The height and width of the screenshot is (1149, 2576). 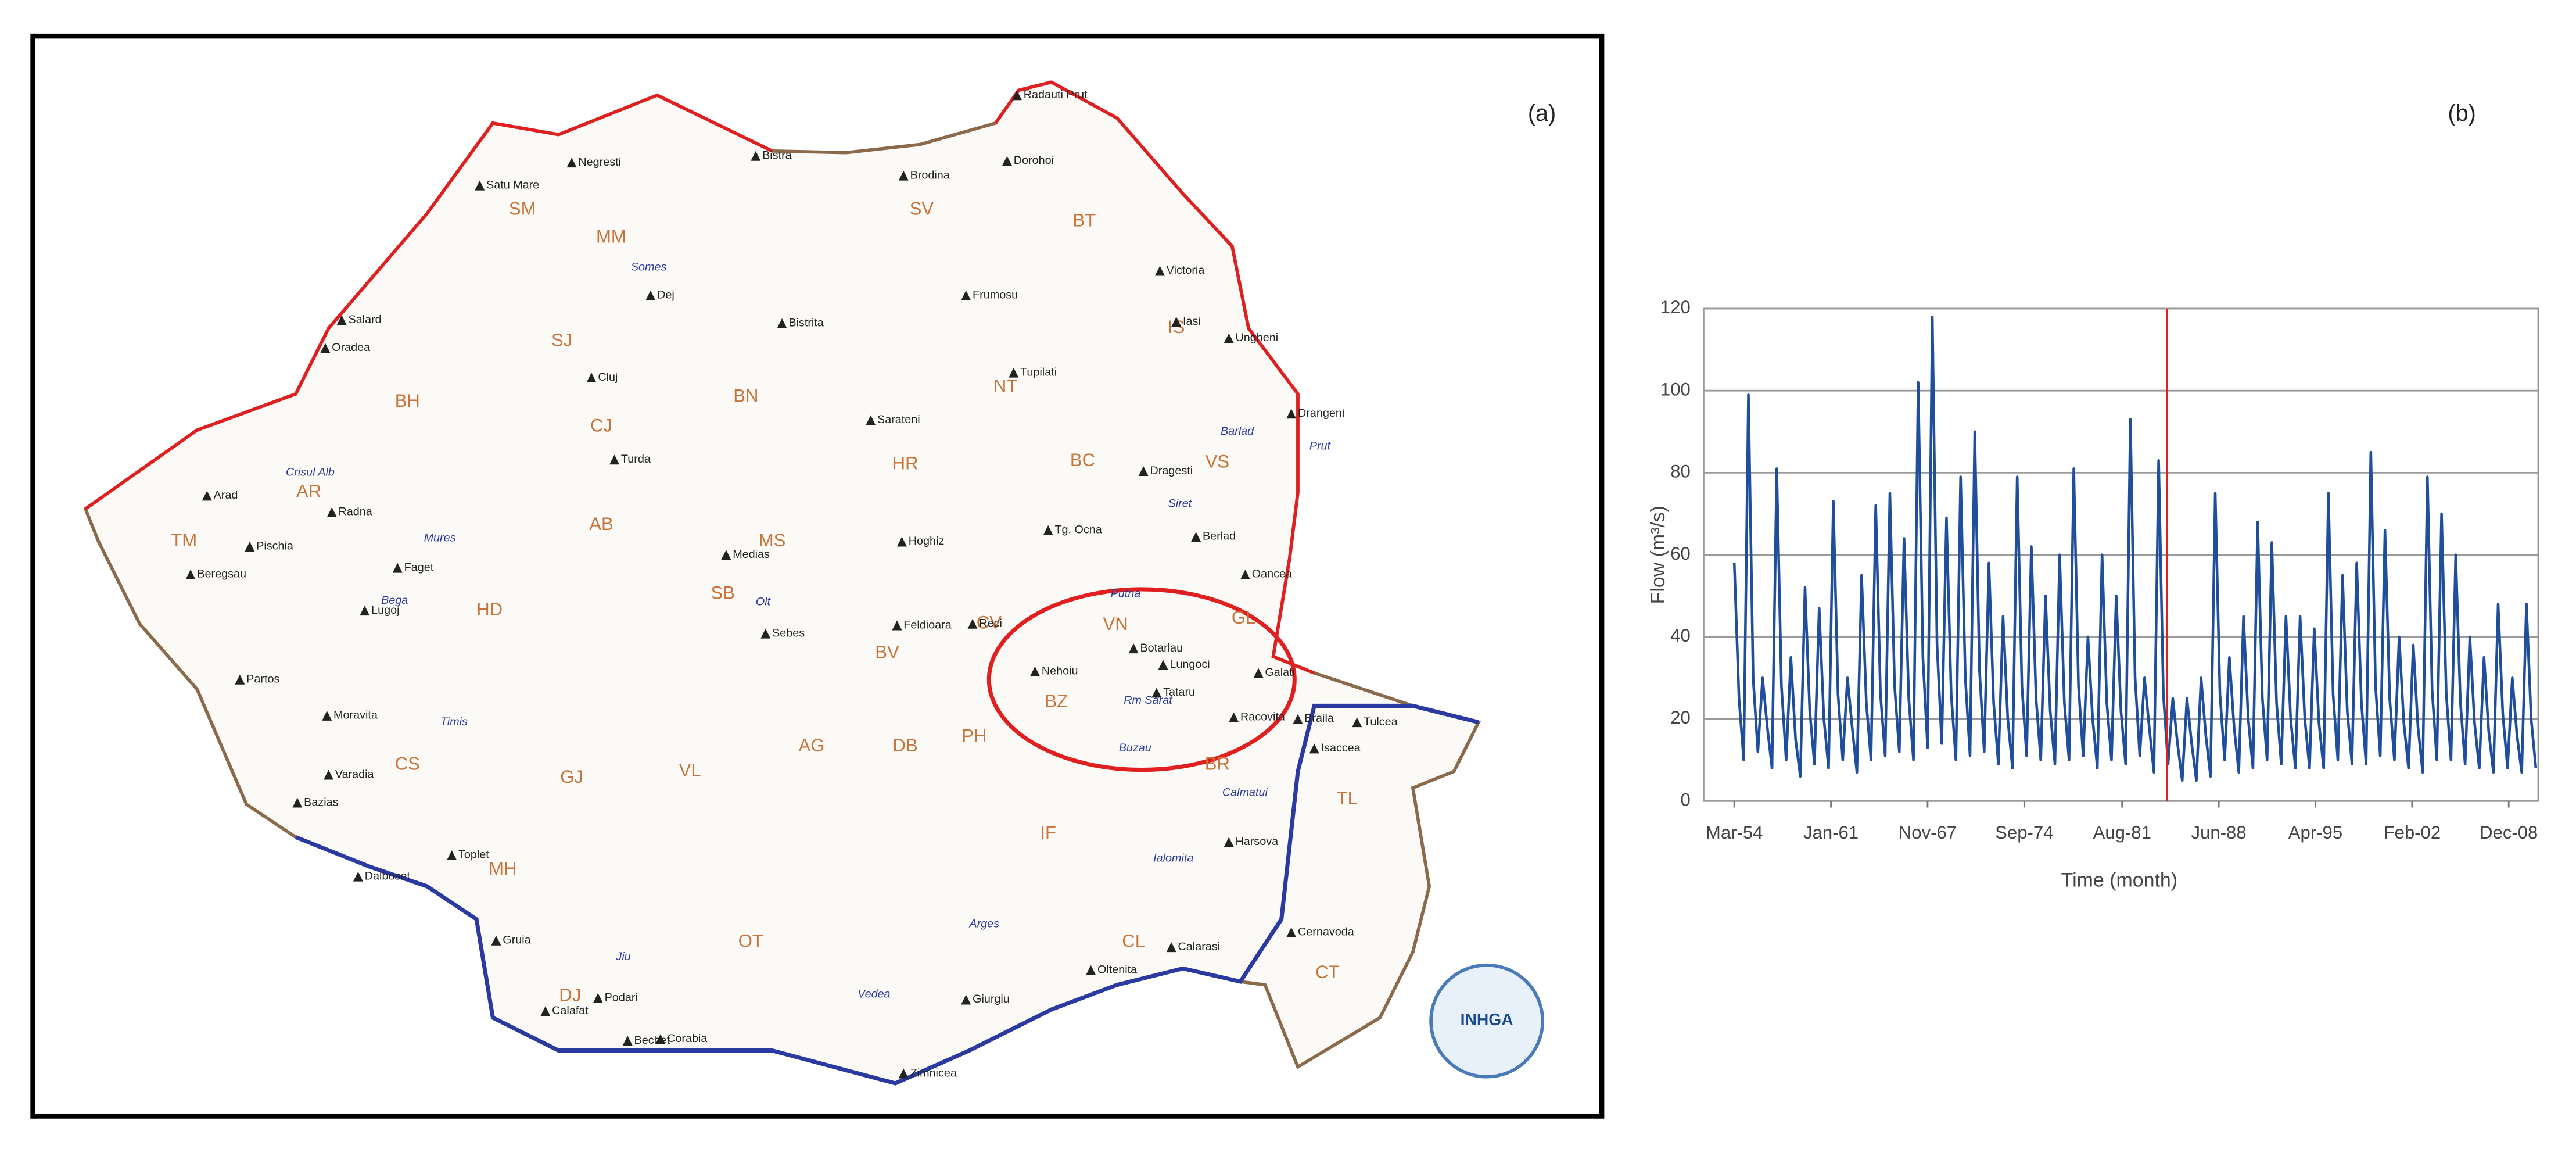 What do you see at coordinates (1189, 664) in the screenshot?
I see `place-name: Lungoci` at bounding box center [1189, 664].